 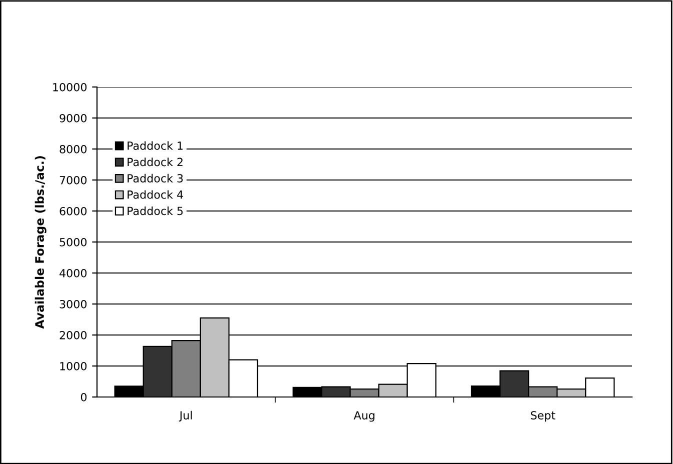 What do you see at coordinates (73, 335) in the screenshot?
I see `y-tick-label: 2000` at bounding box center [73, 335].